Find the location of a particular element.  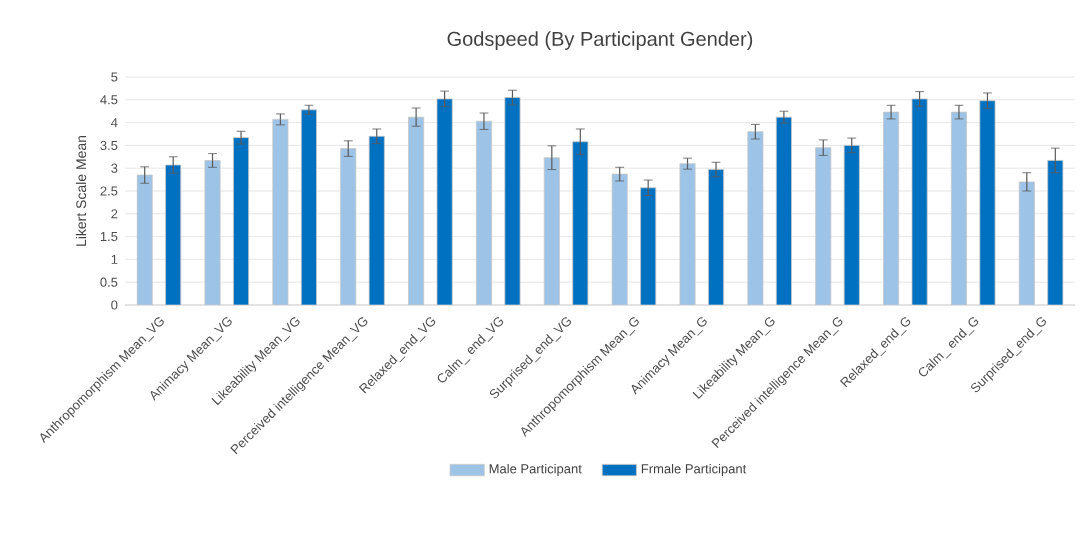

y-tick-label: 2 is located at coordinates (114, 214).